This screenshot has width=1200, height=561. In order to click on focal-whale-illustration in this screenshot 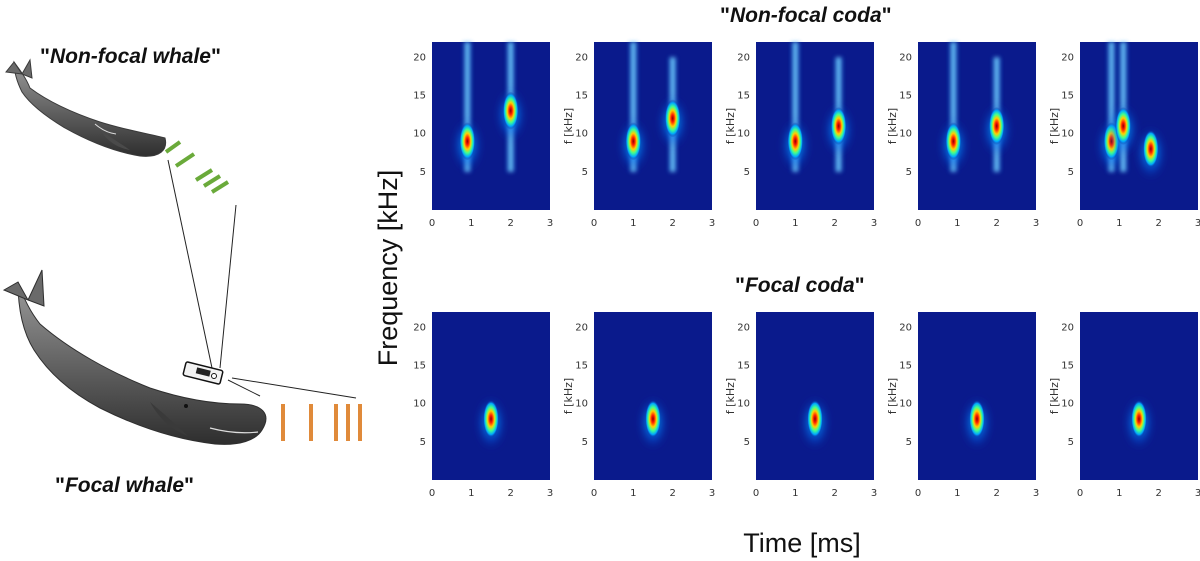, I will do `click(134, 357)`.